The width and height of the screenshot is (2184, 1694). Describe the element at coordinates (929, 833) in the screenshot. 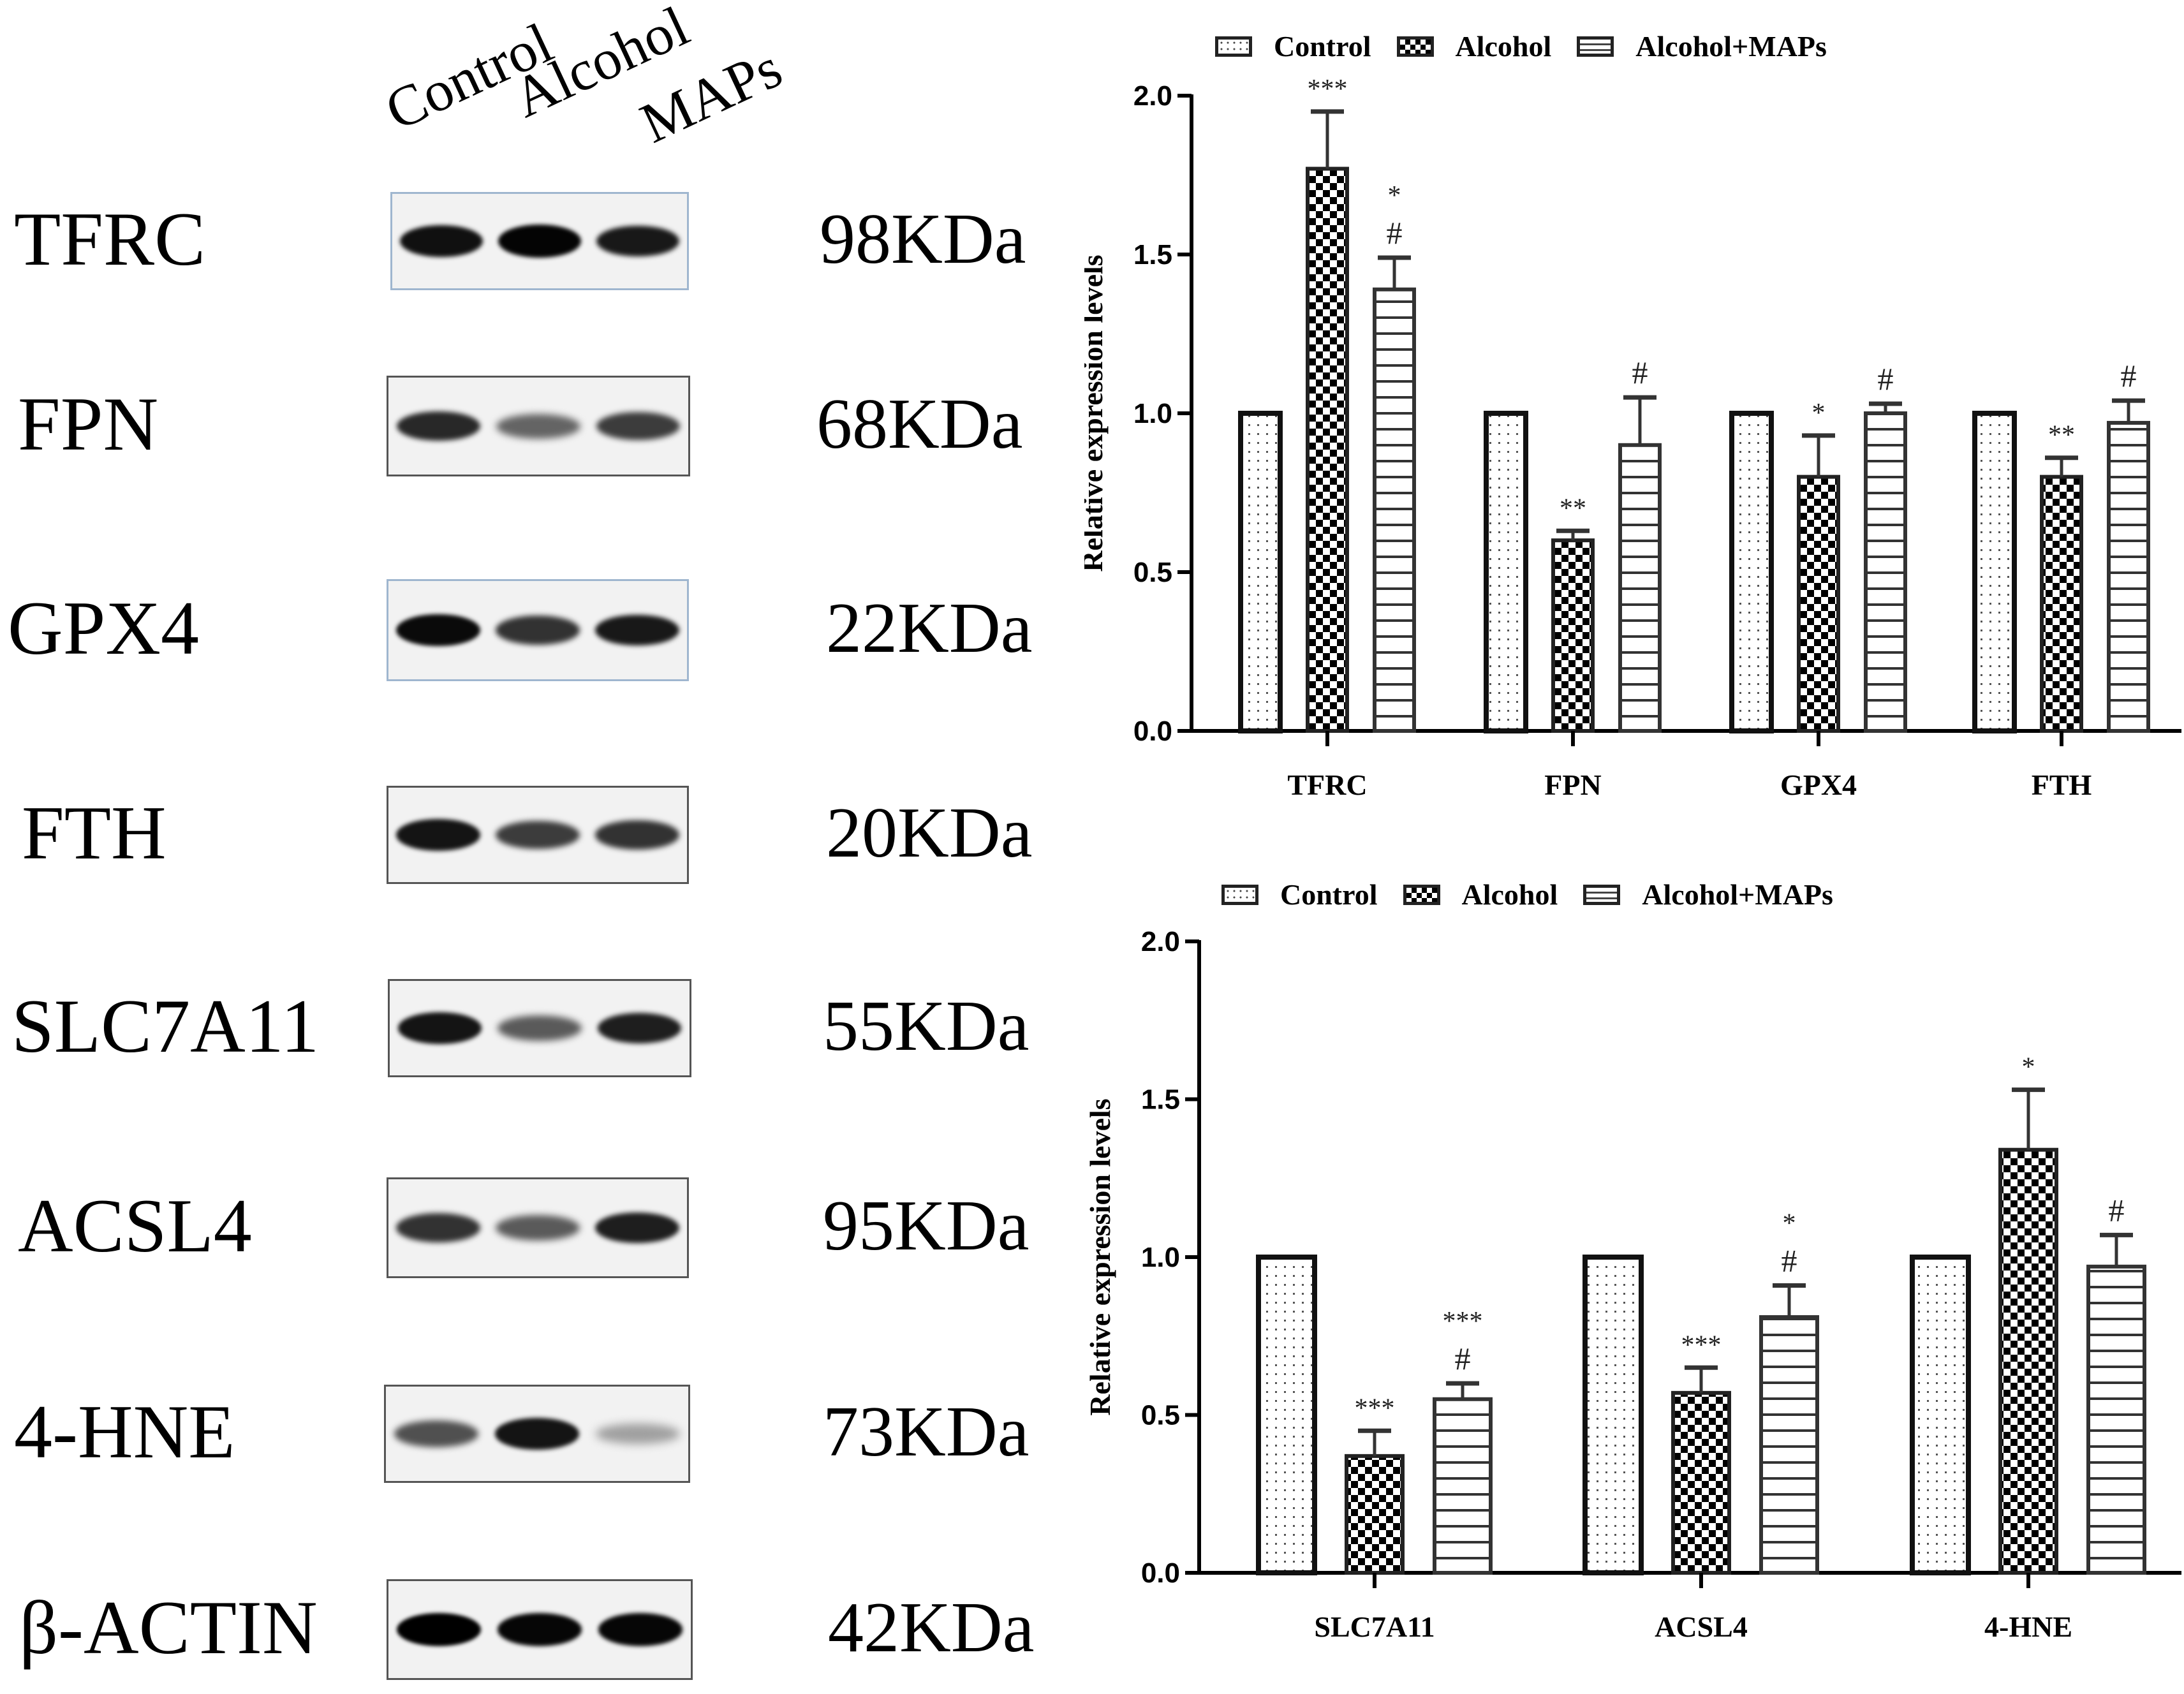

I see `molecular-weight-label: 20KDa` at that location.